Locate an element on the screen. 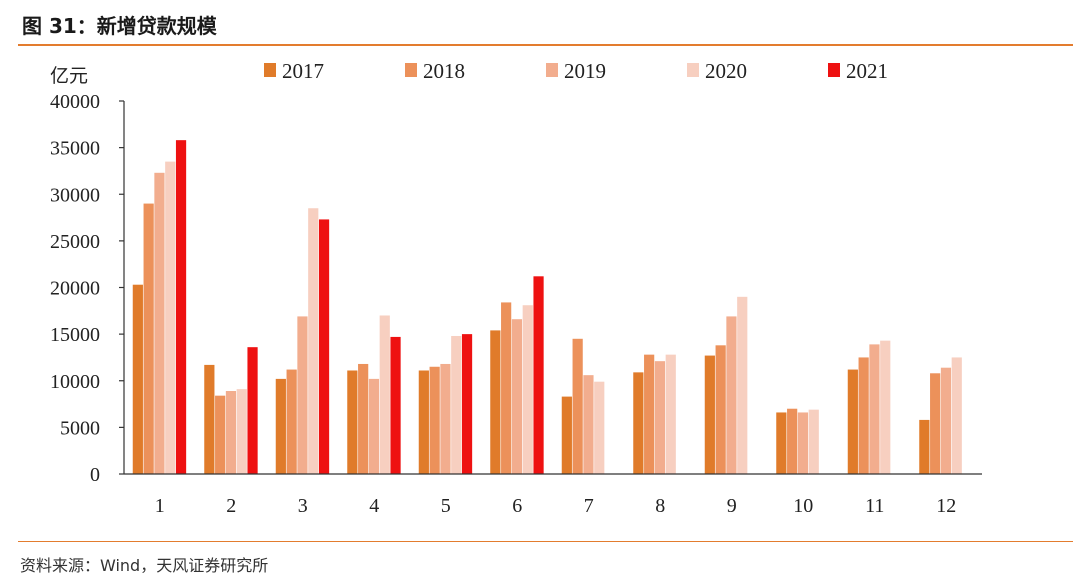 Image resolution: width=1080 pixels, height=587 pixels. y-tick-label: 40000 is located at coordinates (75, 102).